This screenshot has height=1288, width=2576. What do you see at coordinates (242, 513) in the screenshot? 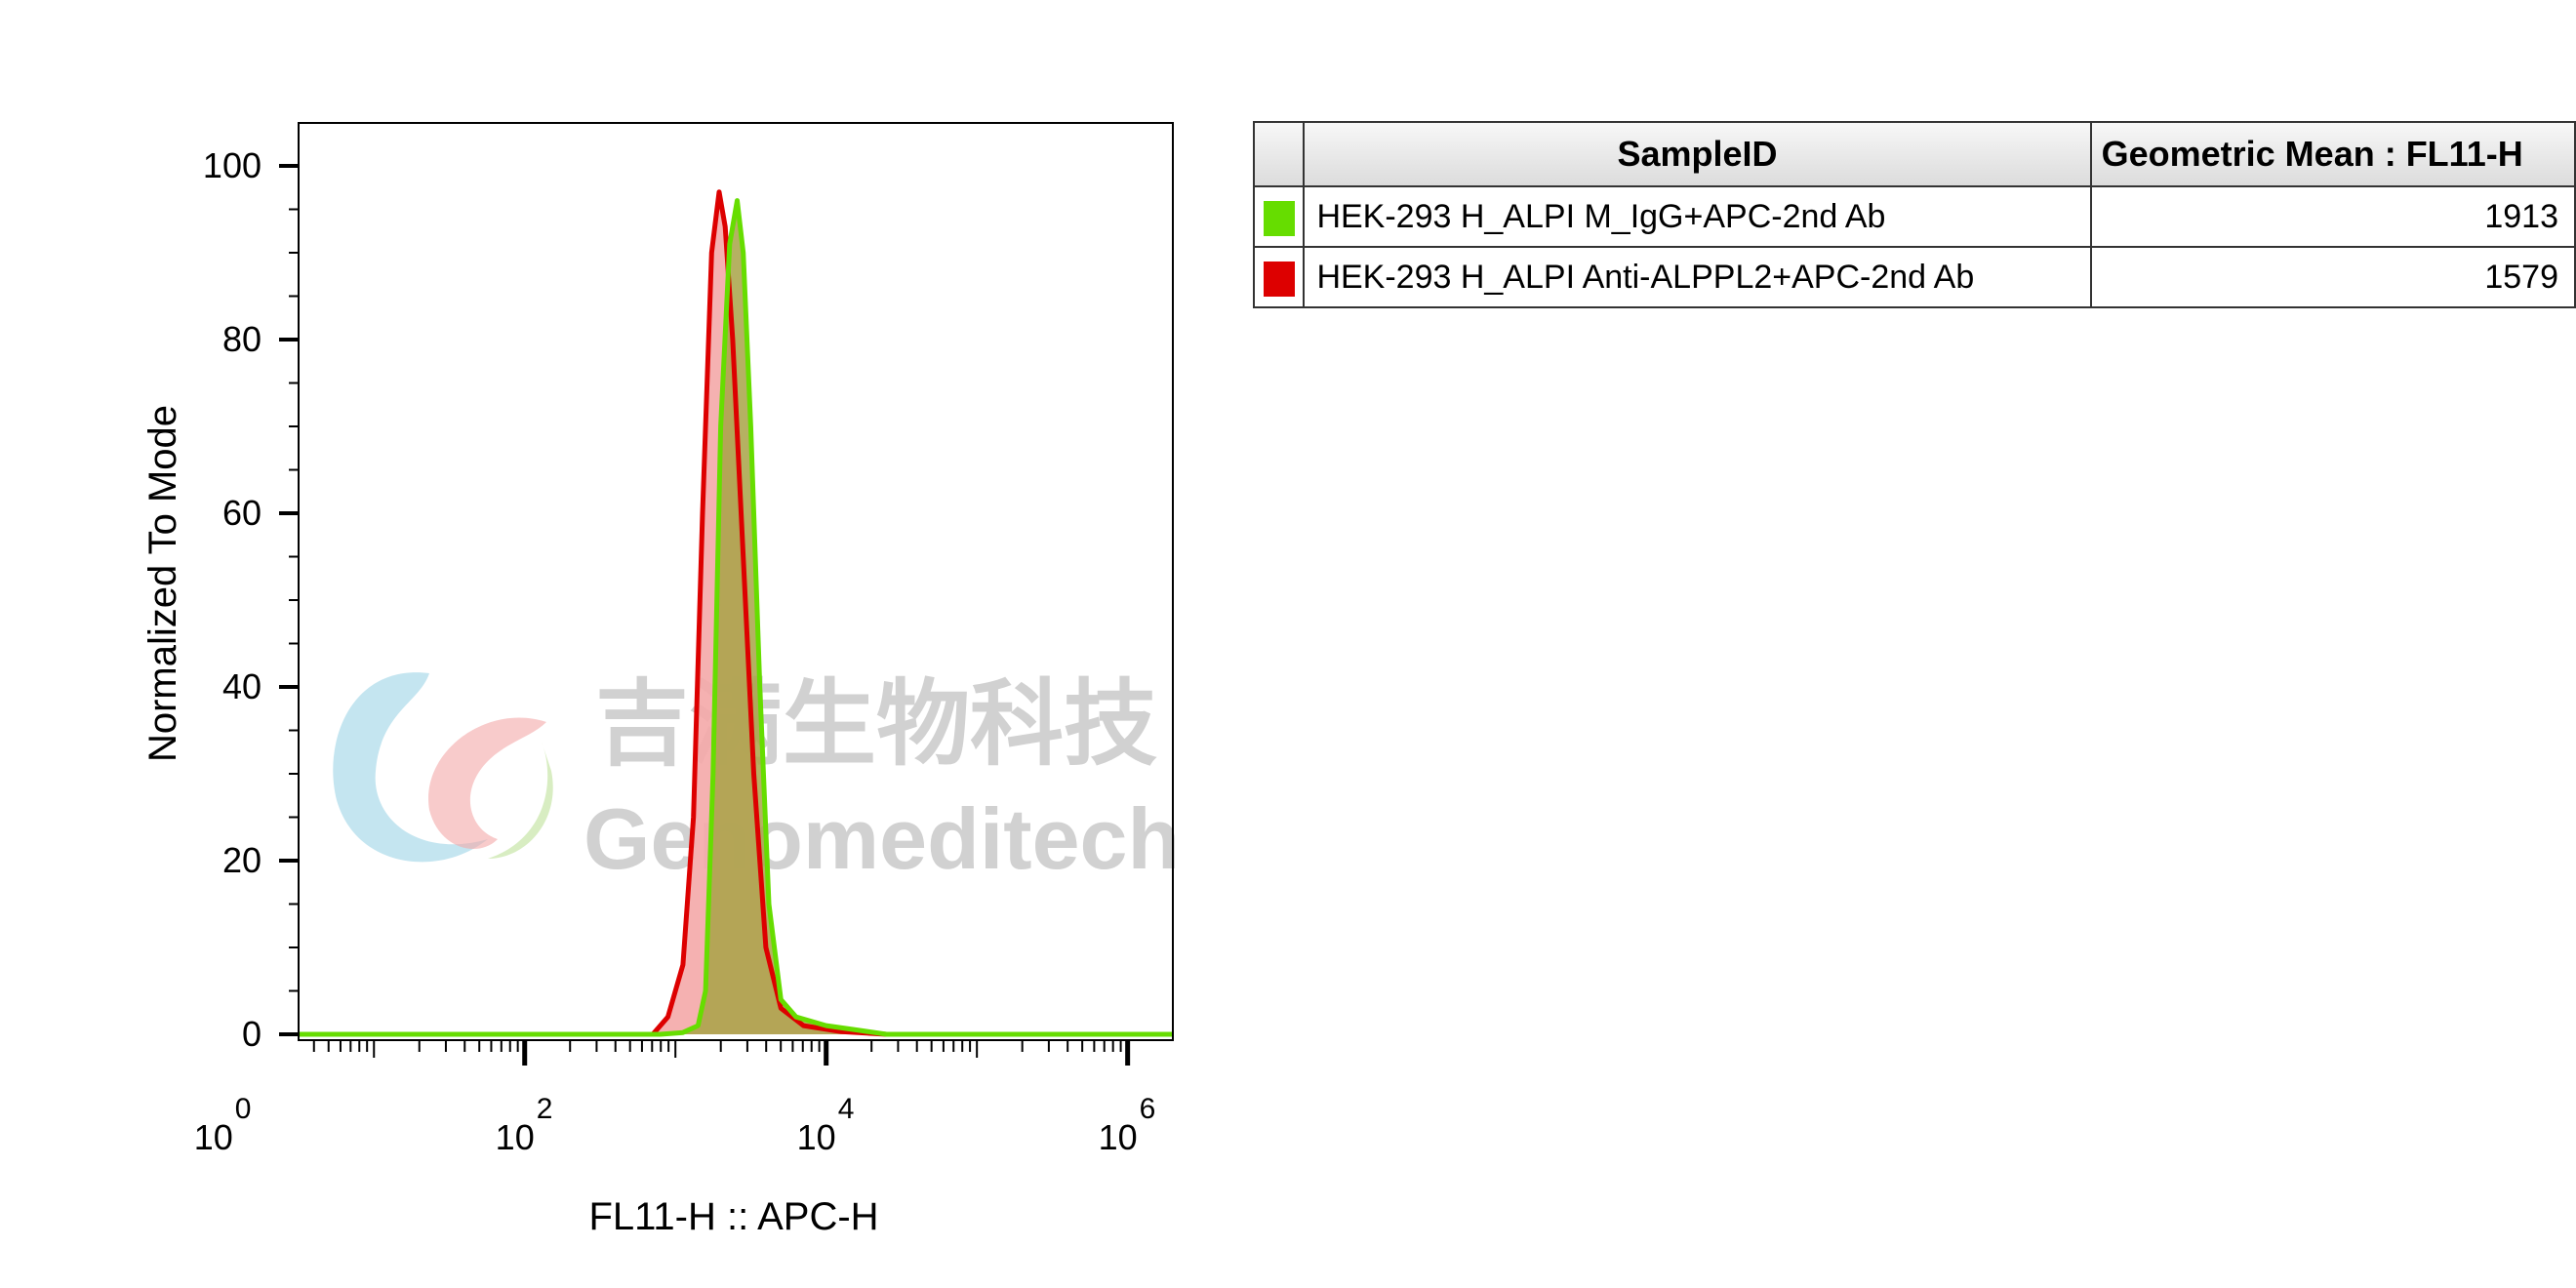
I see `y-tick-label: 60` at bounding box center [242, 513].